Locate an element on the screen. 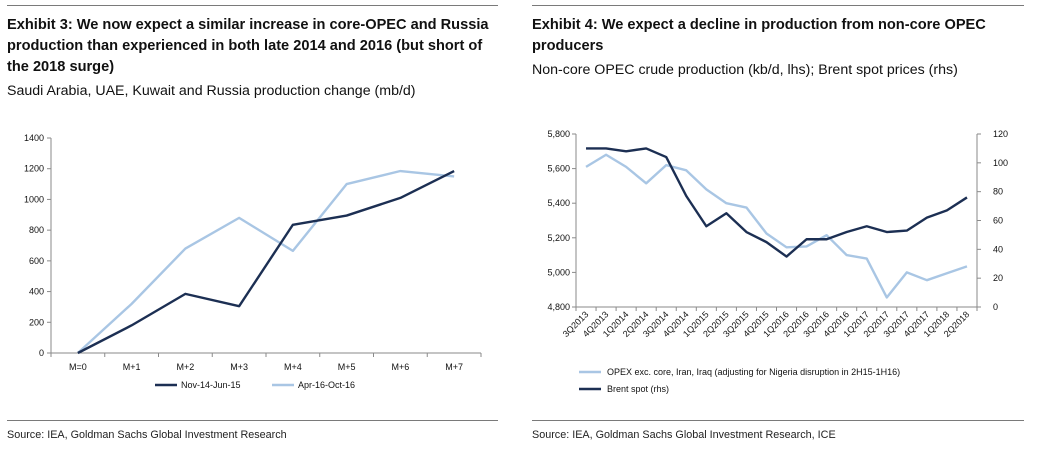 The image size is (1037, 454). y-tick-label: 1400 is located at coordinates (34, 138).